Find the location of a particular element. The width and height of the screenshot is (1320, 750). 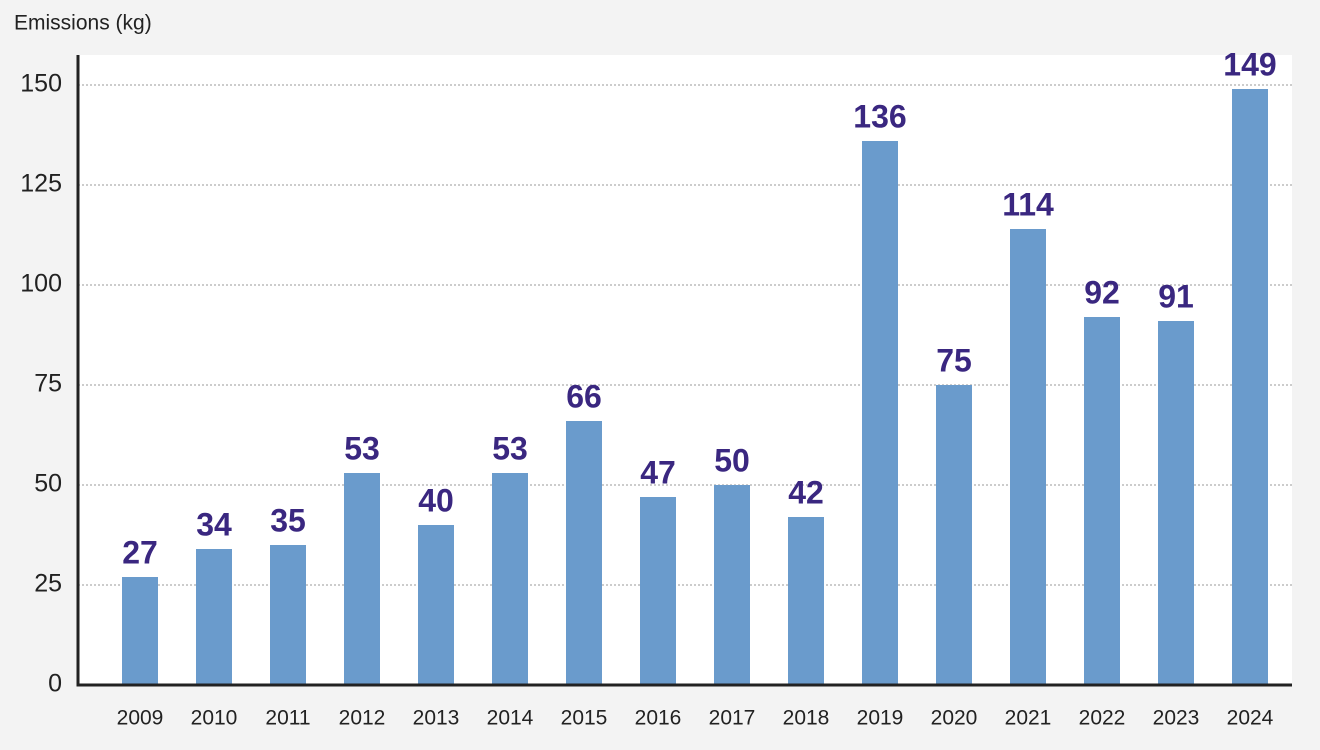

y-tick-label: 125 is located at coordinates (41, 184).